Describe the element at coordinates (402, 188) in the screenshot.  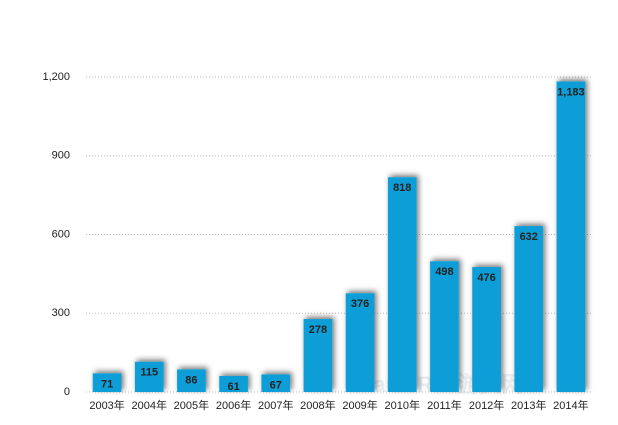
I see `value-label: 818` at that location.